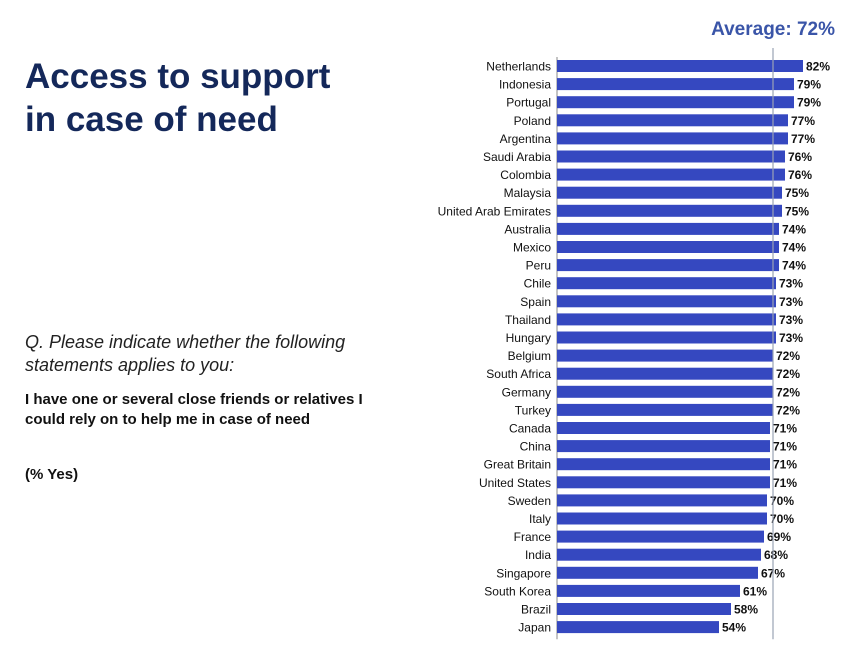 This screenshot has height=662, width=865. Describe the element at coordinates (776, 555) in the screenshot. I see `value-label: 68%` at that location.